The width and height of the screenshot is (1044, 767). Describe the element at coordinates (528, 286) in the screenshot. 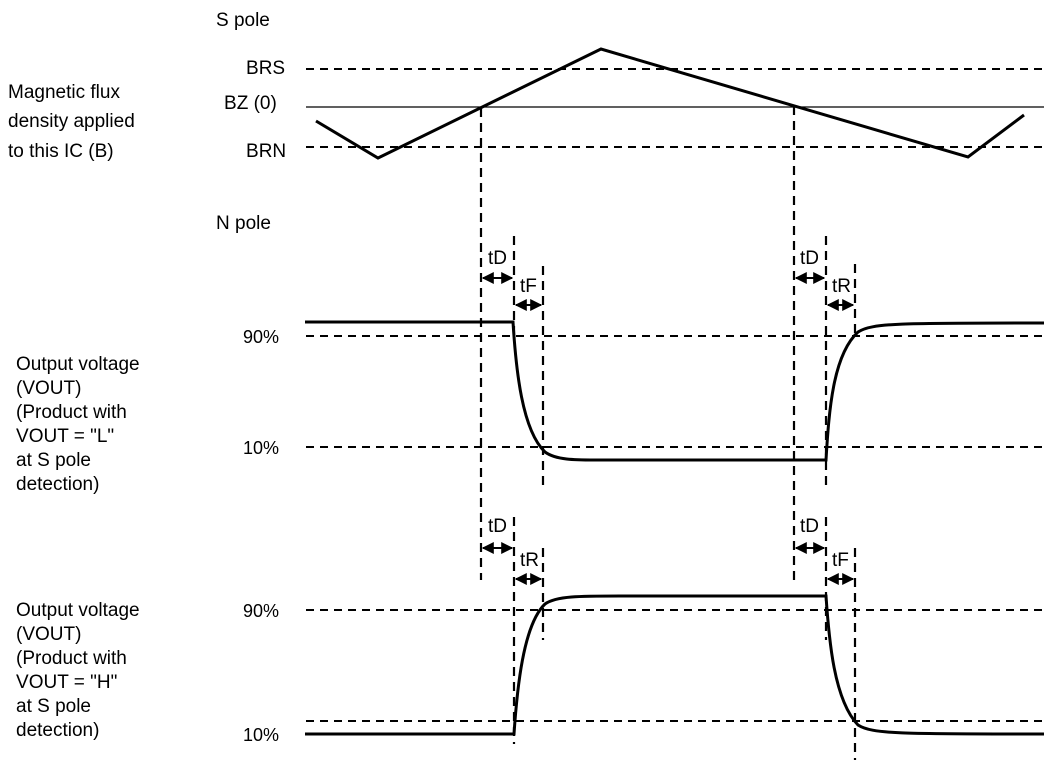

I see `tf-label-1: tF` at that location.